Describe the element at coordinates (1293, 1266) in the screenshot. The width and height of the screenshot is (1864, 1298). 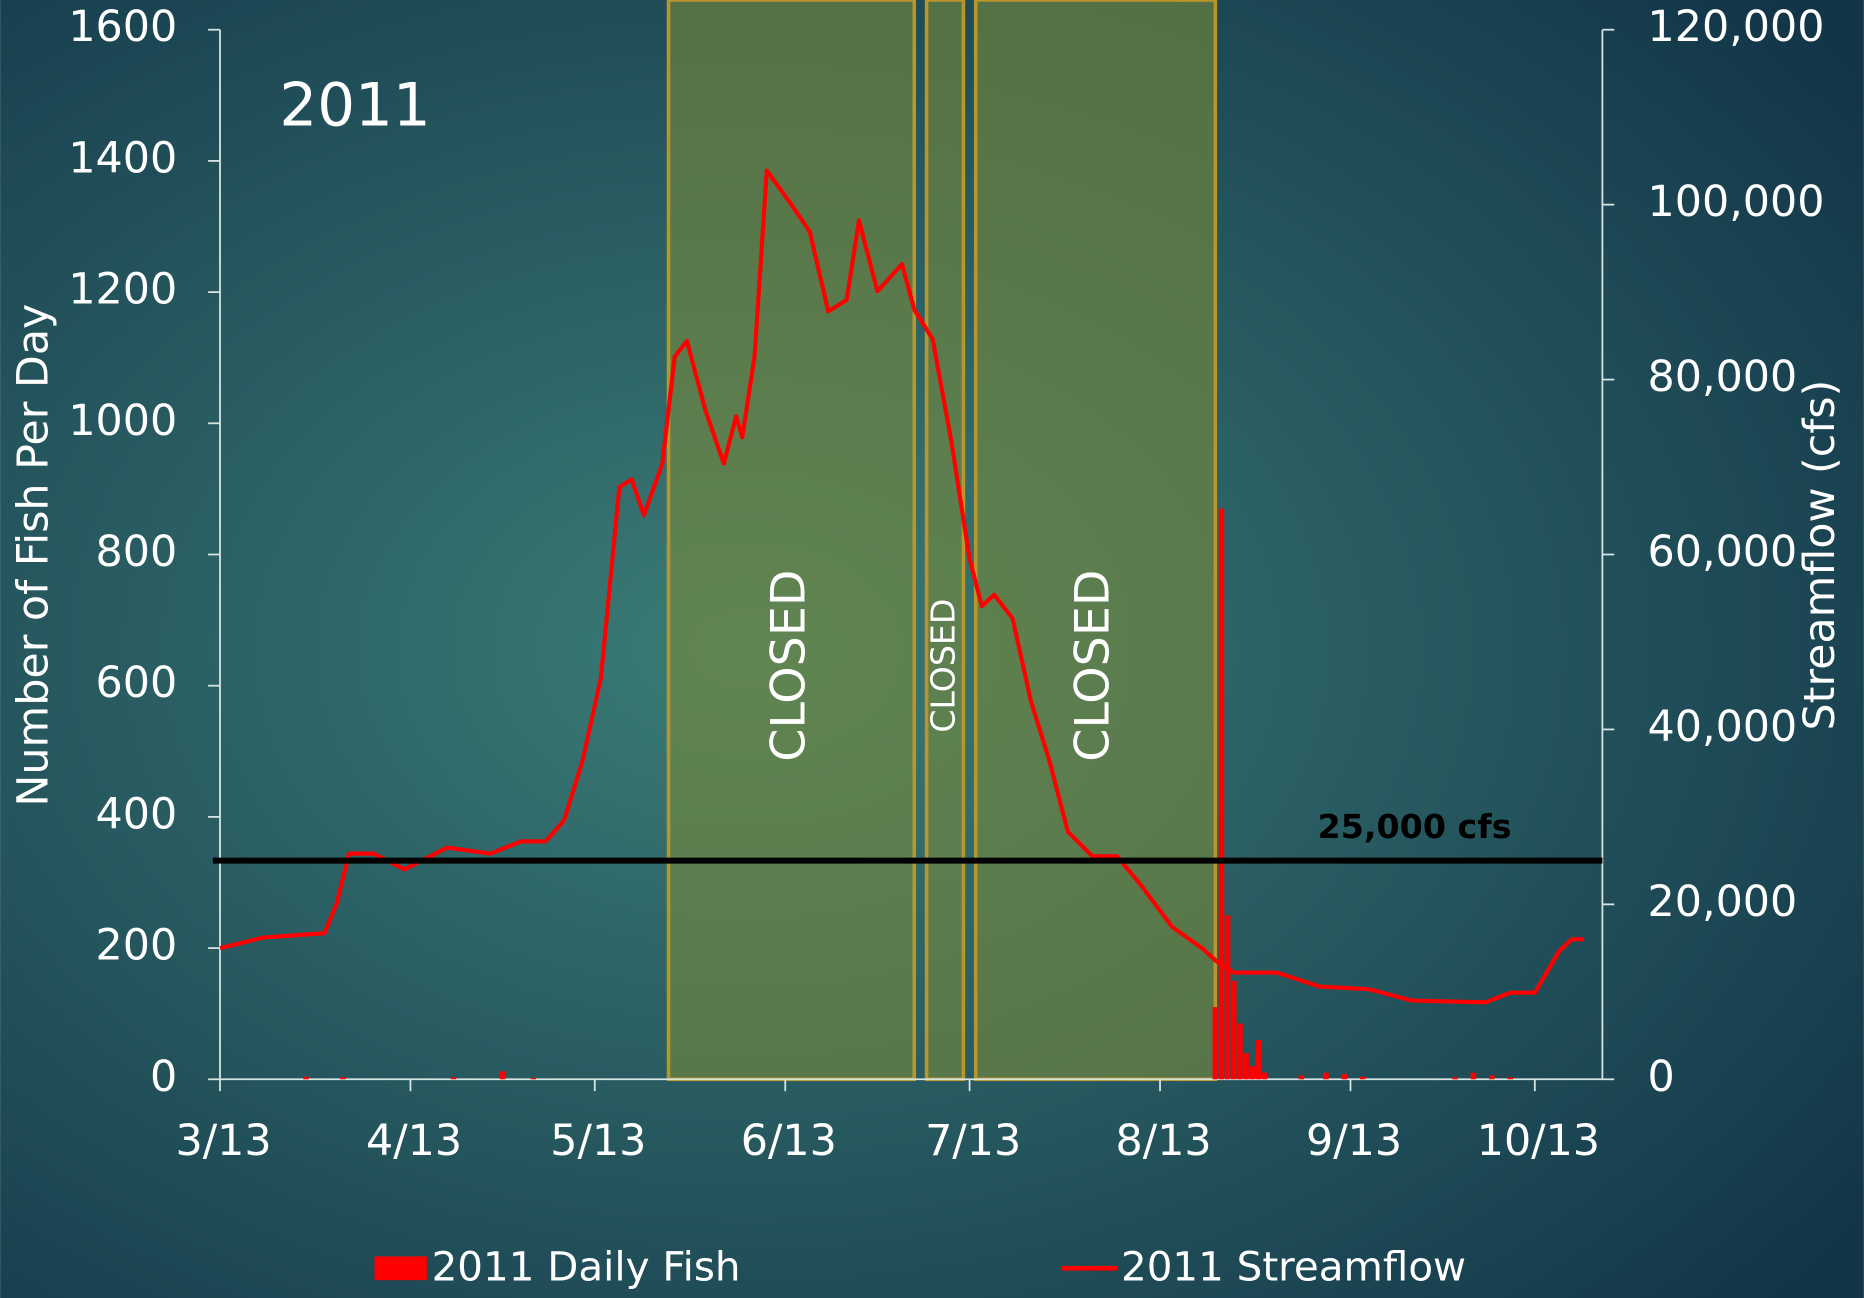
I see `legend-label: 2011 Streamflow` at that location.